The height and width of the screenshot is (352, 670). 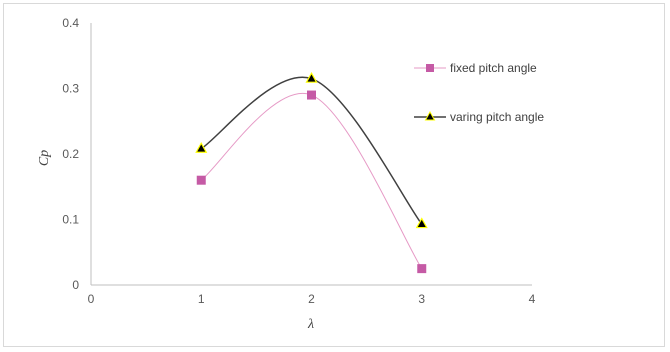 What do you see at coordinates (70, 220) in the screenshot?
I see `y-tick-label: 0.1` at bounding box center [70, 220].